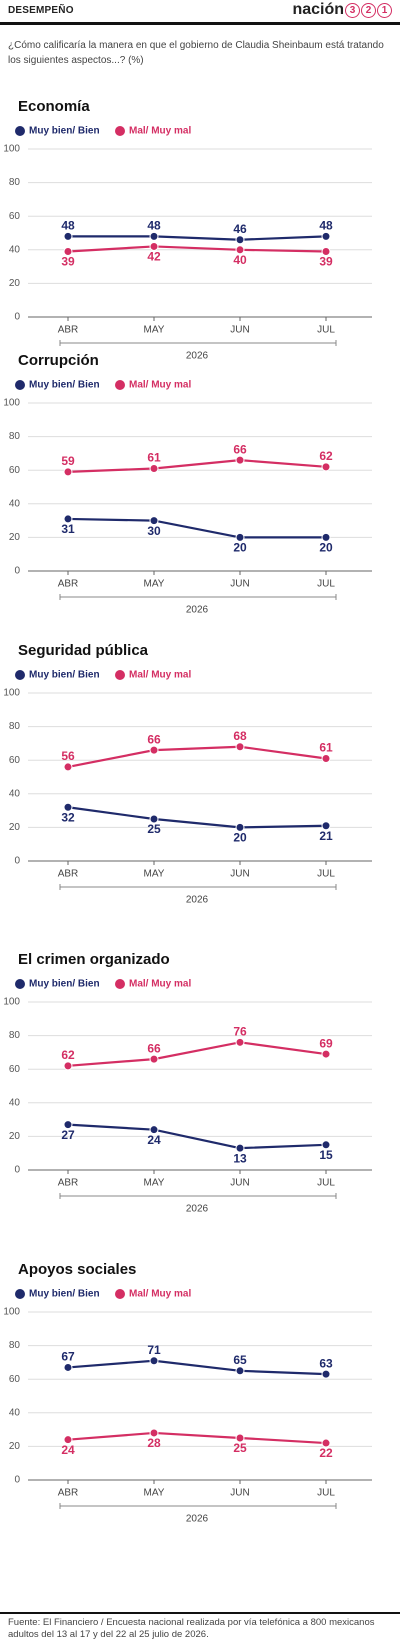 The width and height of the screenshot is (400, 1643). I want to click on value-label: 68, so click(240, 736).